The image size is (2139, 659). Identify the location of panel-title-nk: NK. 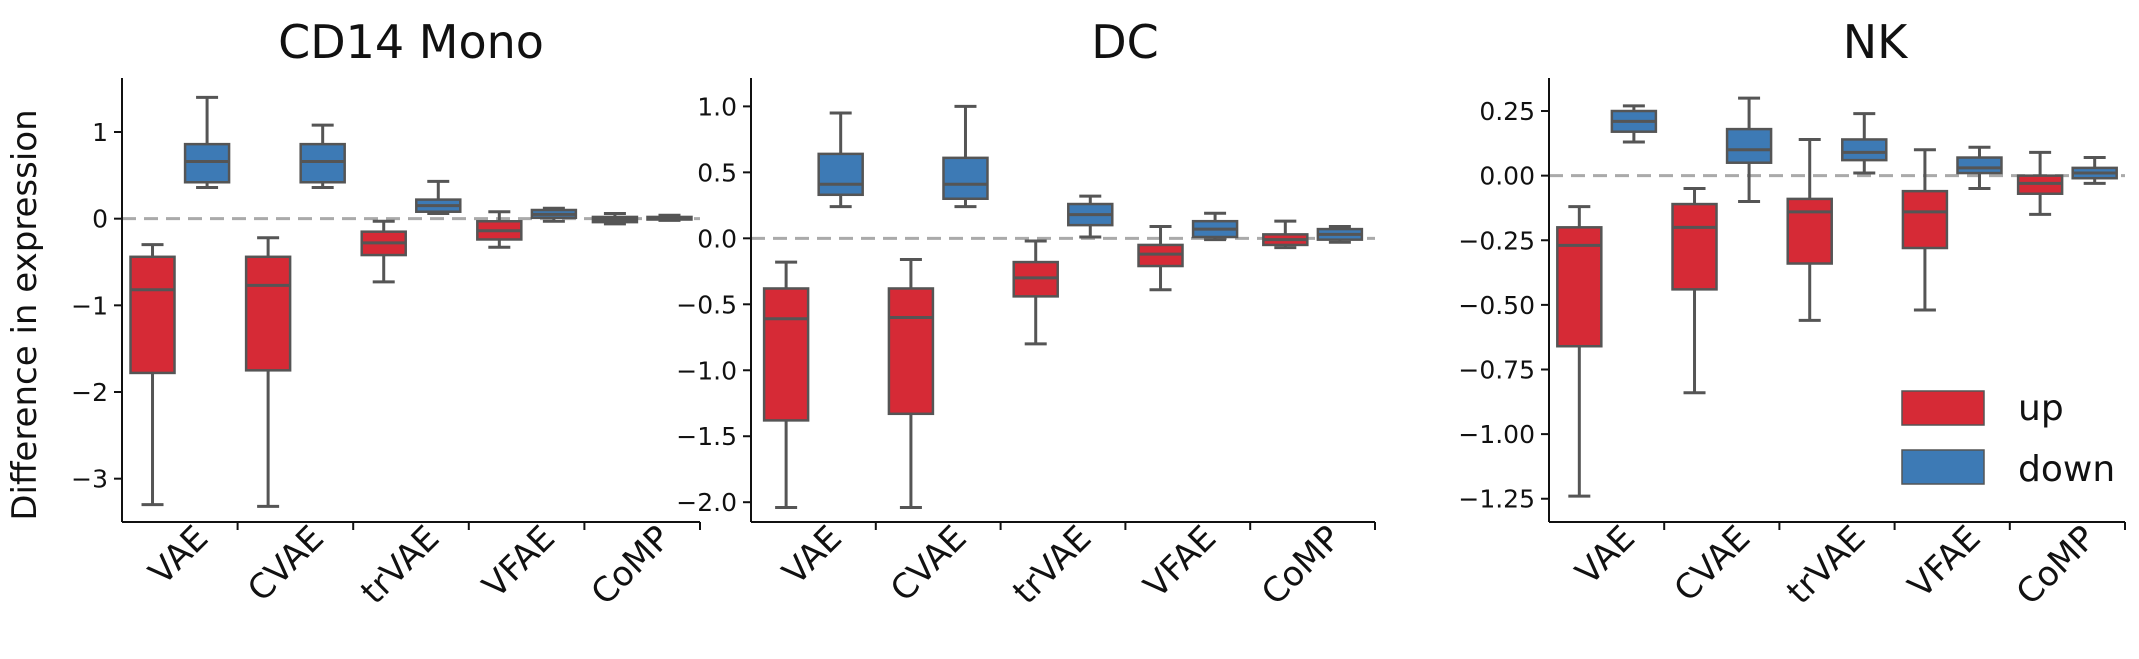
(1876, 42).